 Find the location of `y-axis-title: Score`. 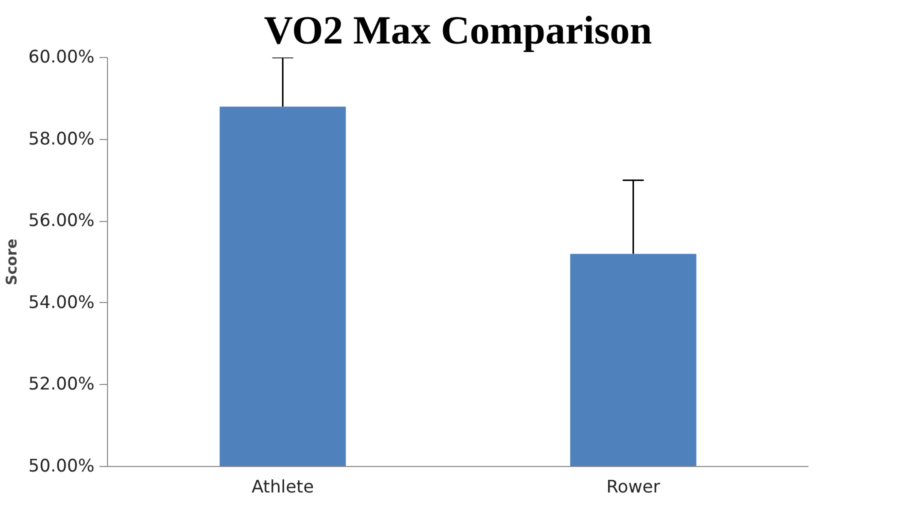

y-axis-title: Score is located at coordinates (11, 262).